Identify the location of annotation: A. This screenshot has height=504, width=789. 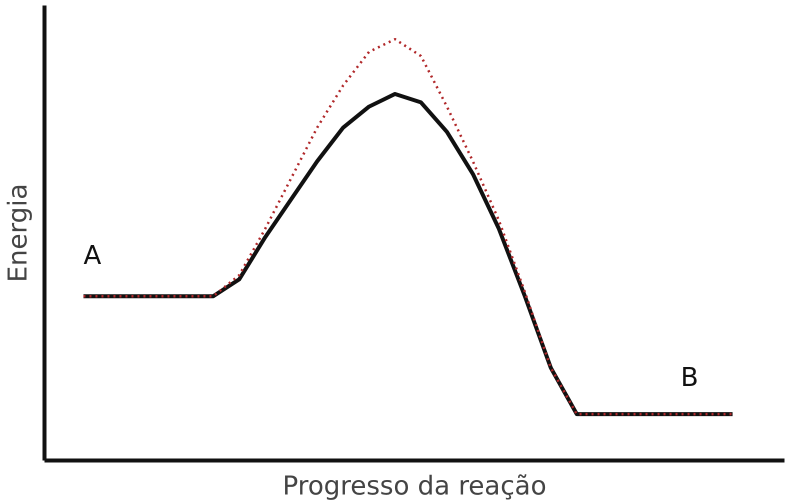
(92, 255).